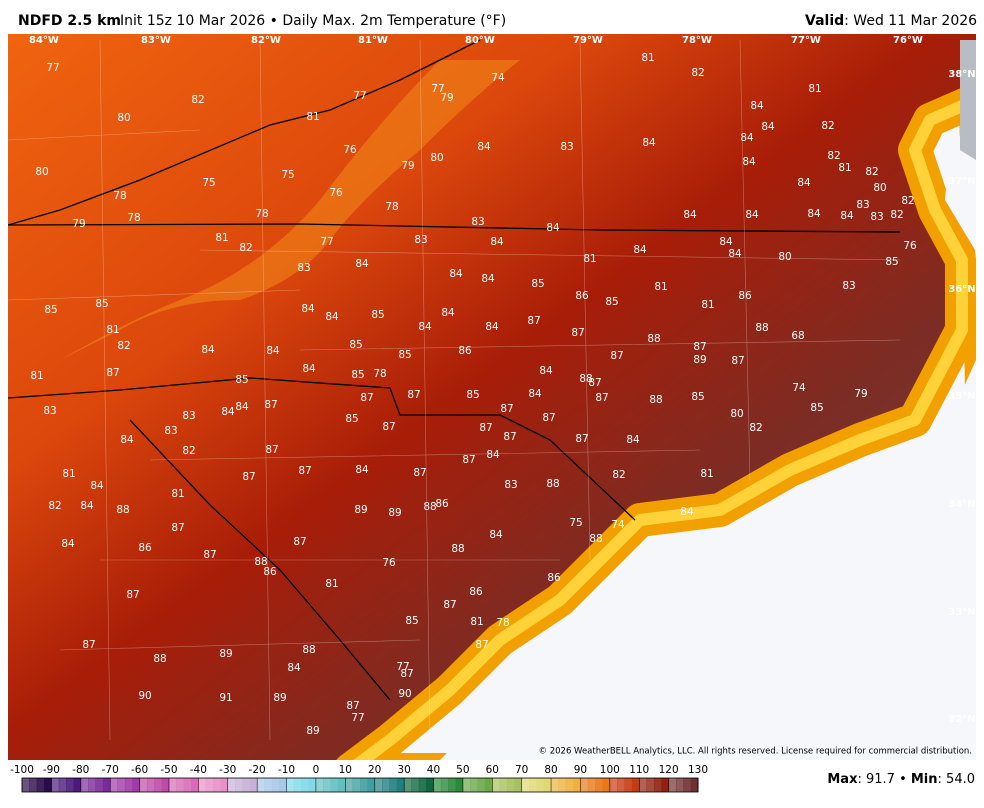 The image size is (984, 808). What do you see at coordinates (156, 40) in the screenshot?
I see `longitude-label: 83°W` at bounding box center [156, 40].